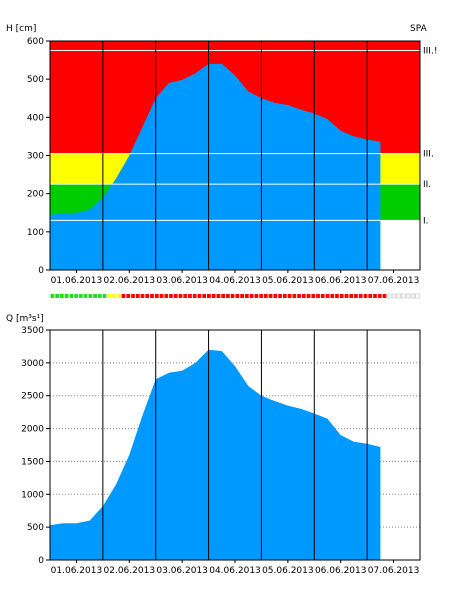 The image size is (450, 600). Describe the element at coordinates (35, 446) in the screenshot. I see `y-axis-ticks: 0 500 1000 1500 2000 2500 3000 3500` at that location.